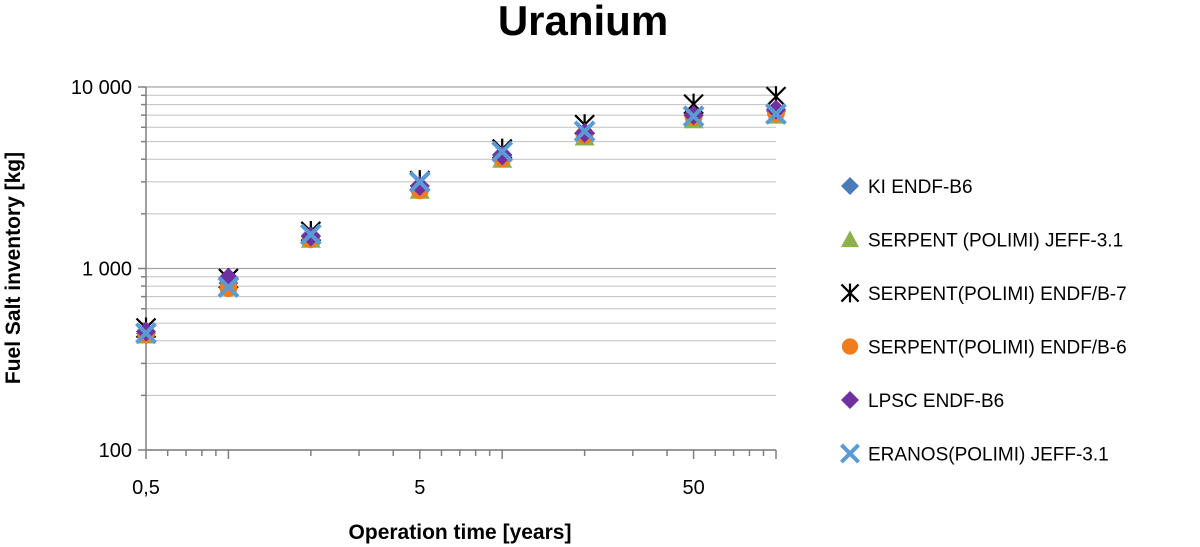  I want to click on legend-item: ERANOS(POLIMI) JEFF-3.1, so click(974, 454).